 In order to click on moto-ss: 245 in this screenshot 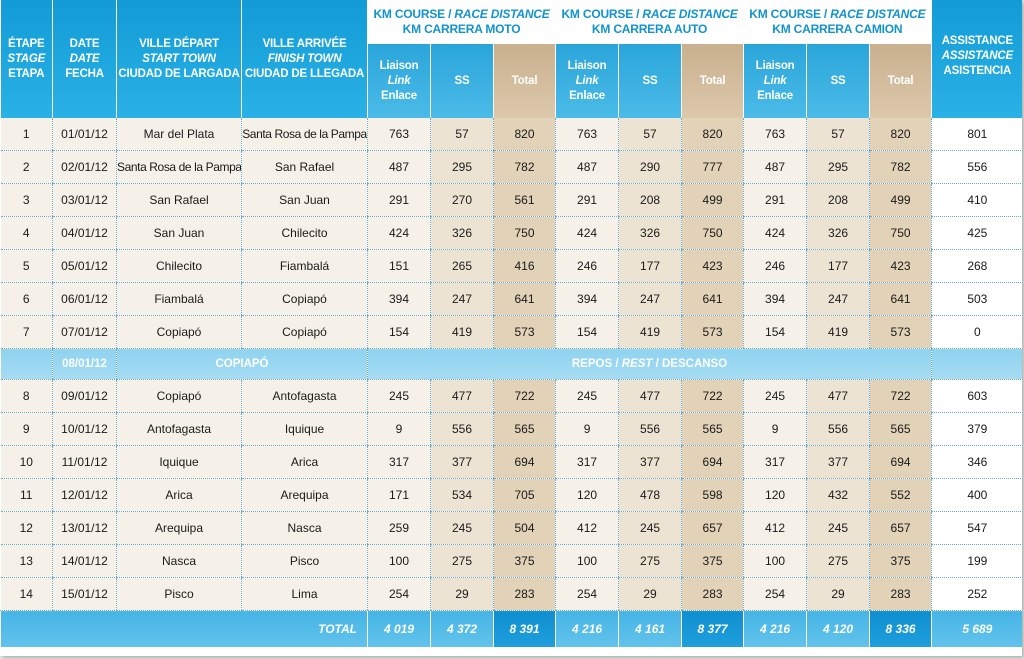, I will do `click(462, 528)`.